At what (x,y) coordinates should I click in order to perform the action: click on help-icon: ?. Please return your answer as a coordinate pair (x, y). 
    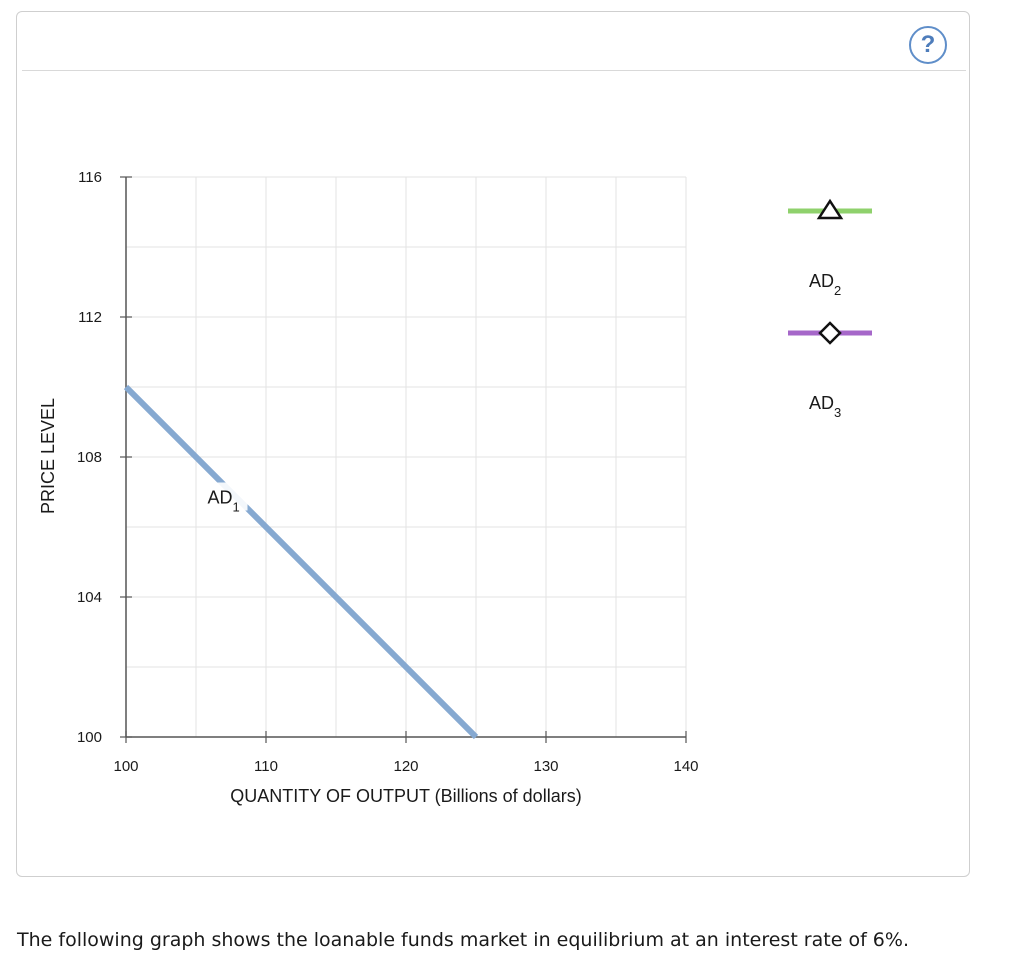
    Looking at the image, I should click on (928, 44).